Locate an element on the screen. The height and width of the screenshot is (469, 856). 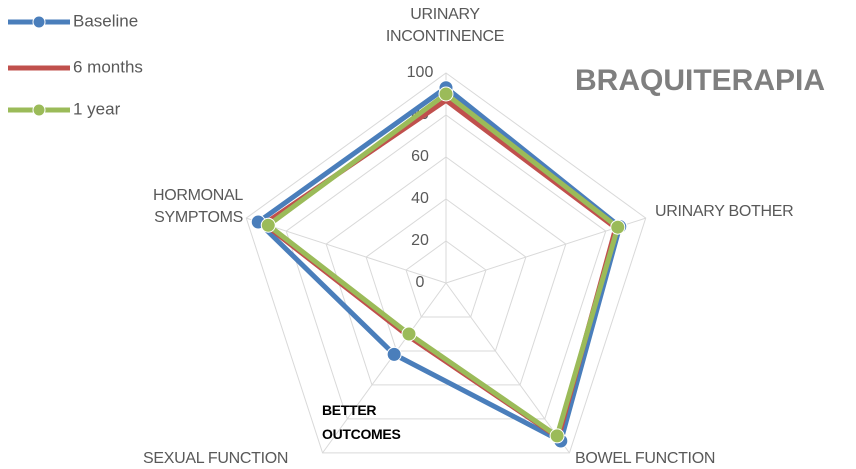
axis-label: URINARY BOTHER is located at coordinates (724, 211).